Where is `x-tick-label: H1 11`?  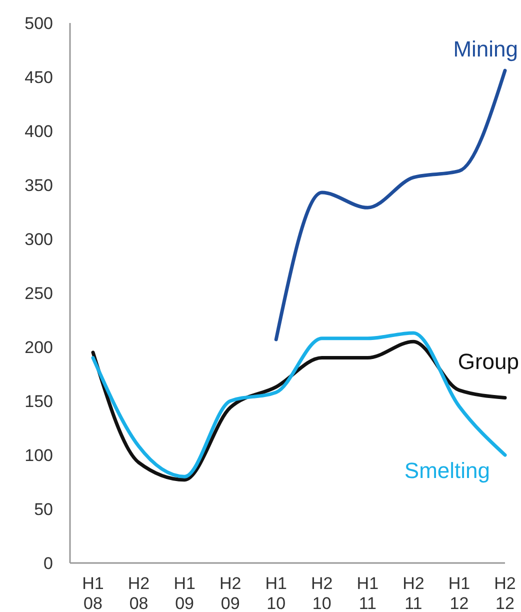
x-tick-label: H1 11 is located at coordinates (367, 593).